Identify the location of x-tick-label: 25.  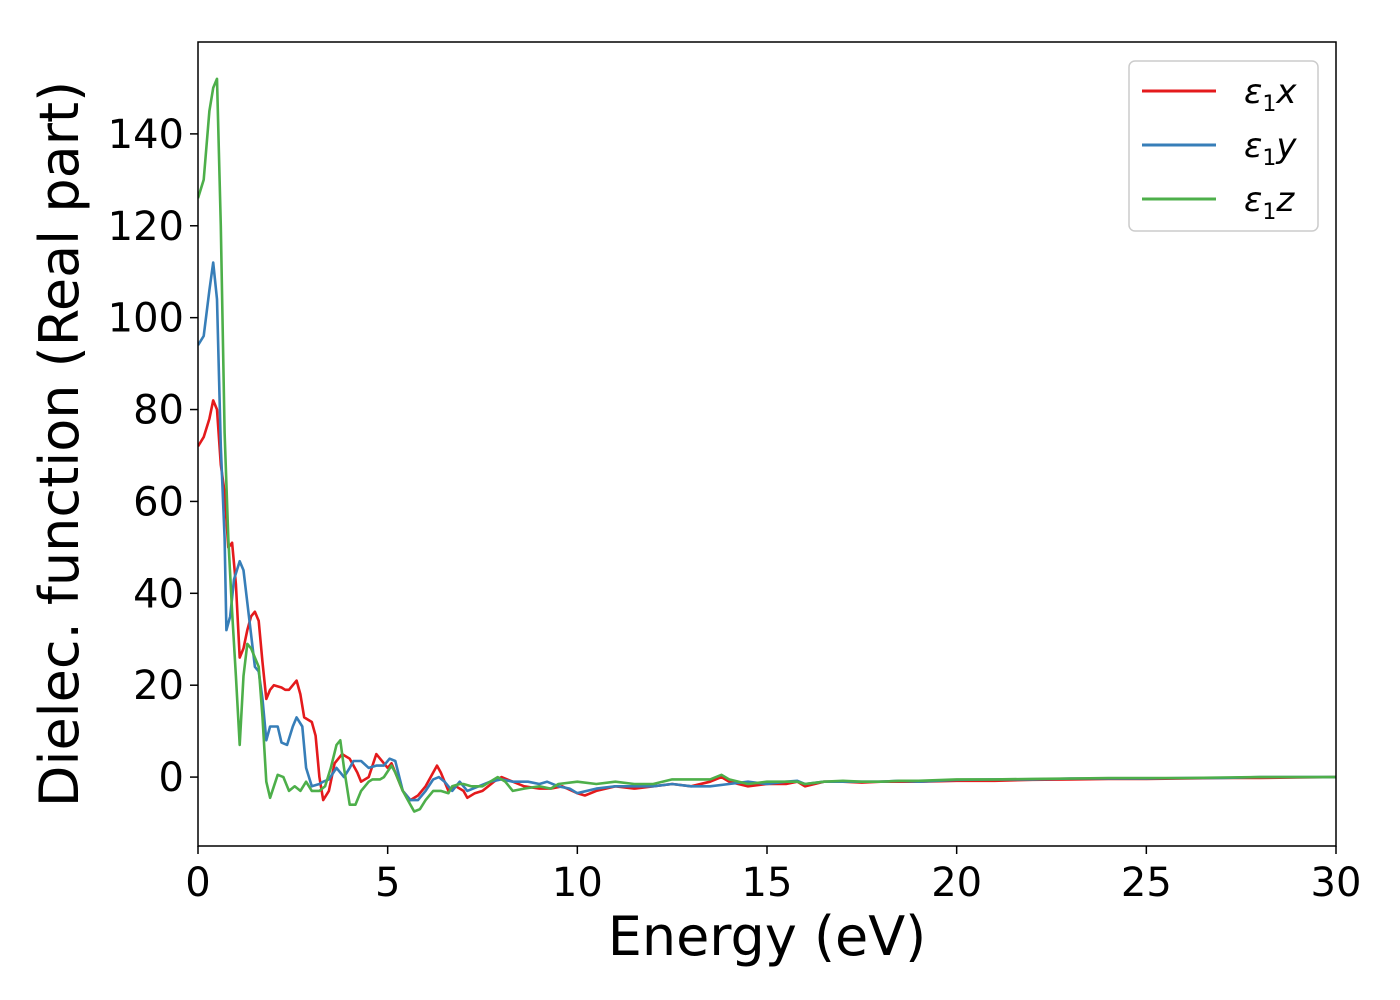
(1146, 883).